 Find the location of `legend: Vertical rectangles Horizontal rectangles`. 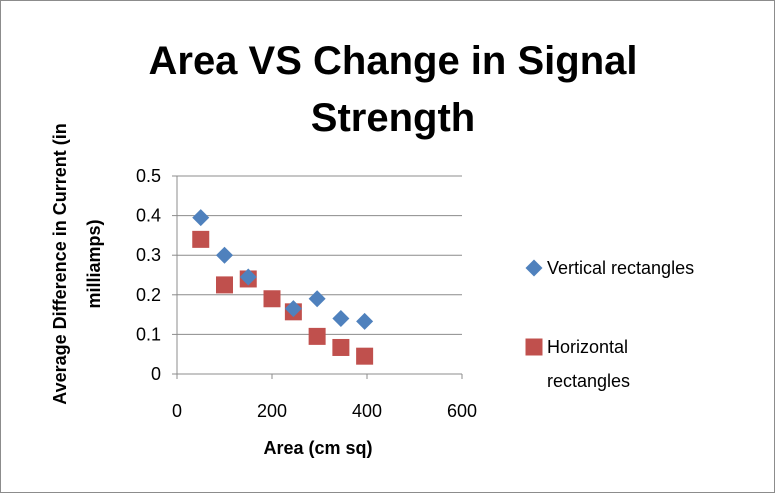

legend: Vertical rectangles Horizontal rectangles is located at coordinates (609, 324).